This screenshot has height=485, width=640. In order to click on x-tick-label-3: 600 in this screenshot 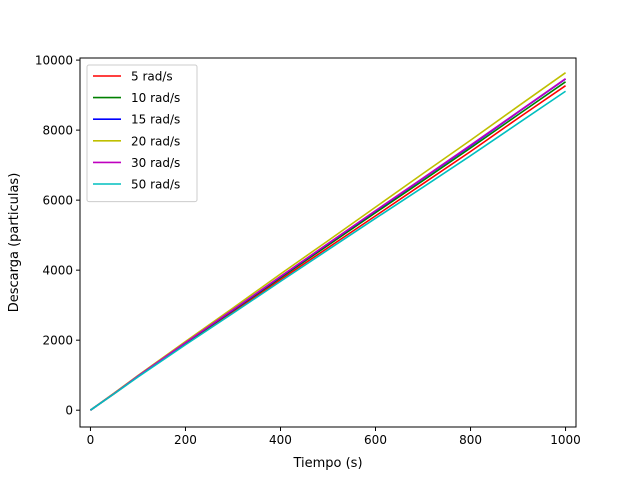, I will do `click(375, 440)`.